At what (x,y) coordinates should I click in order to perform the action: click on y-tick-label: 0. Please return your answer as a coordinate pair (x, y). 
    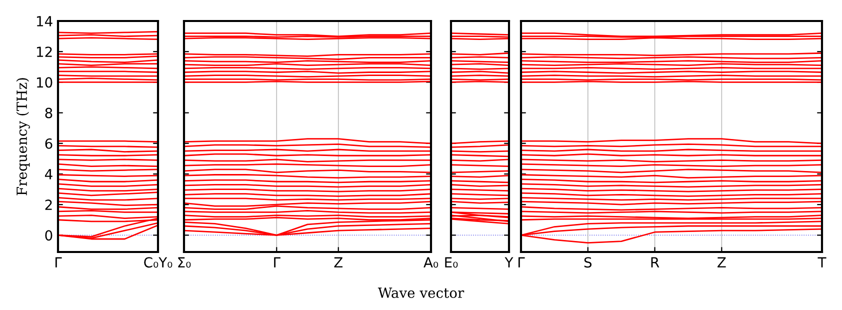
    Looking at the image, I should click on (48, 235).